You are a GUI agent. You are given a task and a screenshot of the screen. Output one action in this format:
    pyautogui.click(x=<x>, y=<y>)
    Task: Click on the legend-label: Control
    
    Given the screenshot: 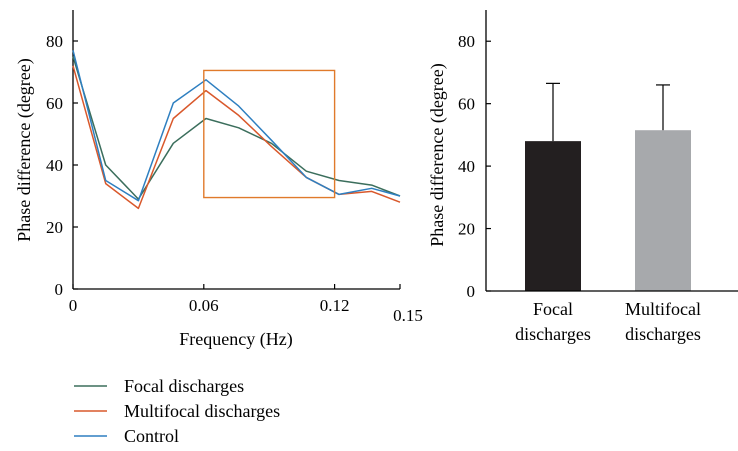 What is the action you would take?
    pyautogui.click(x=151, y=436)
    